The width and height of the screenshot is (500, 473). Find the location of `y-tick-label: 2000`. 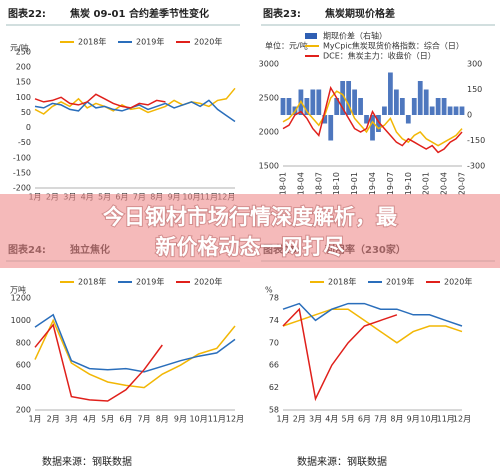

y-tick-label: 2000 is located at coordinates (269, 132).